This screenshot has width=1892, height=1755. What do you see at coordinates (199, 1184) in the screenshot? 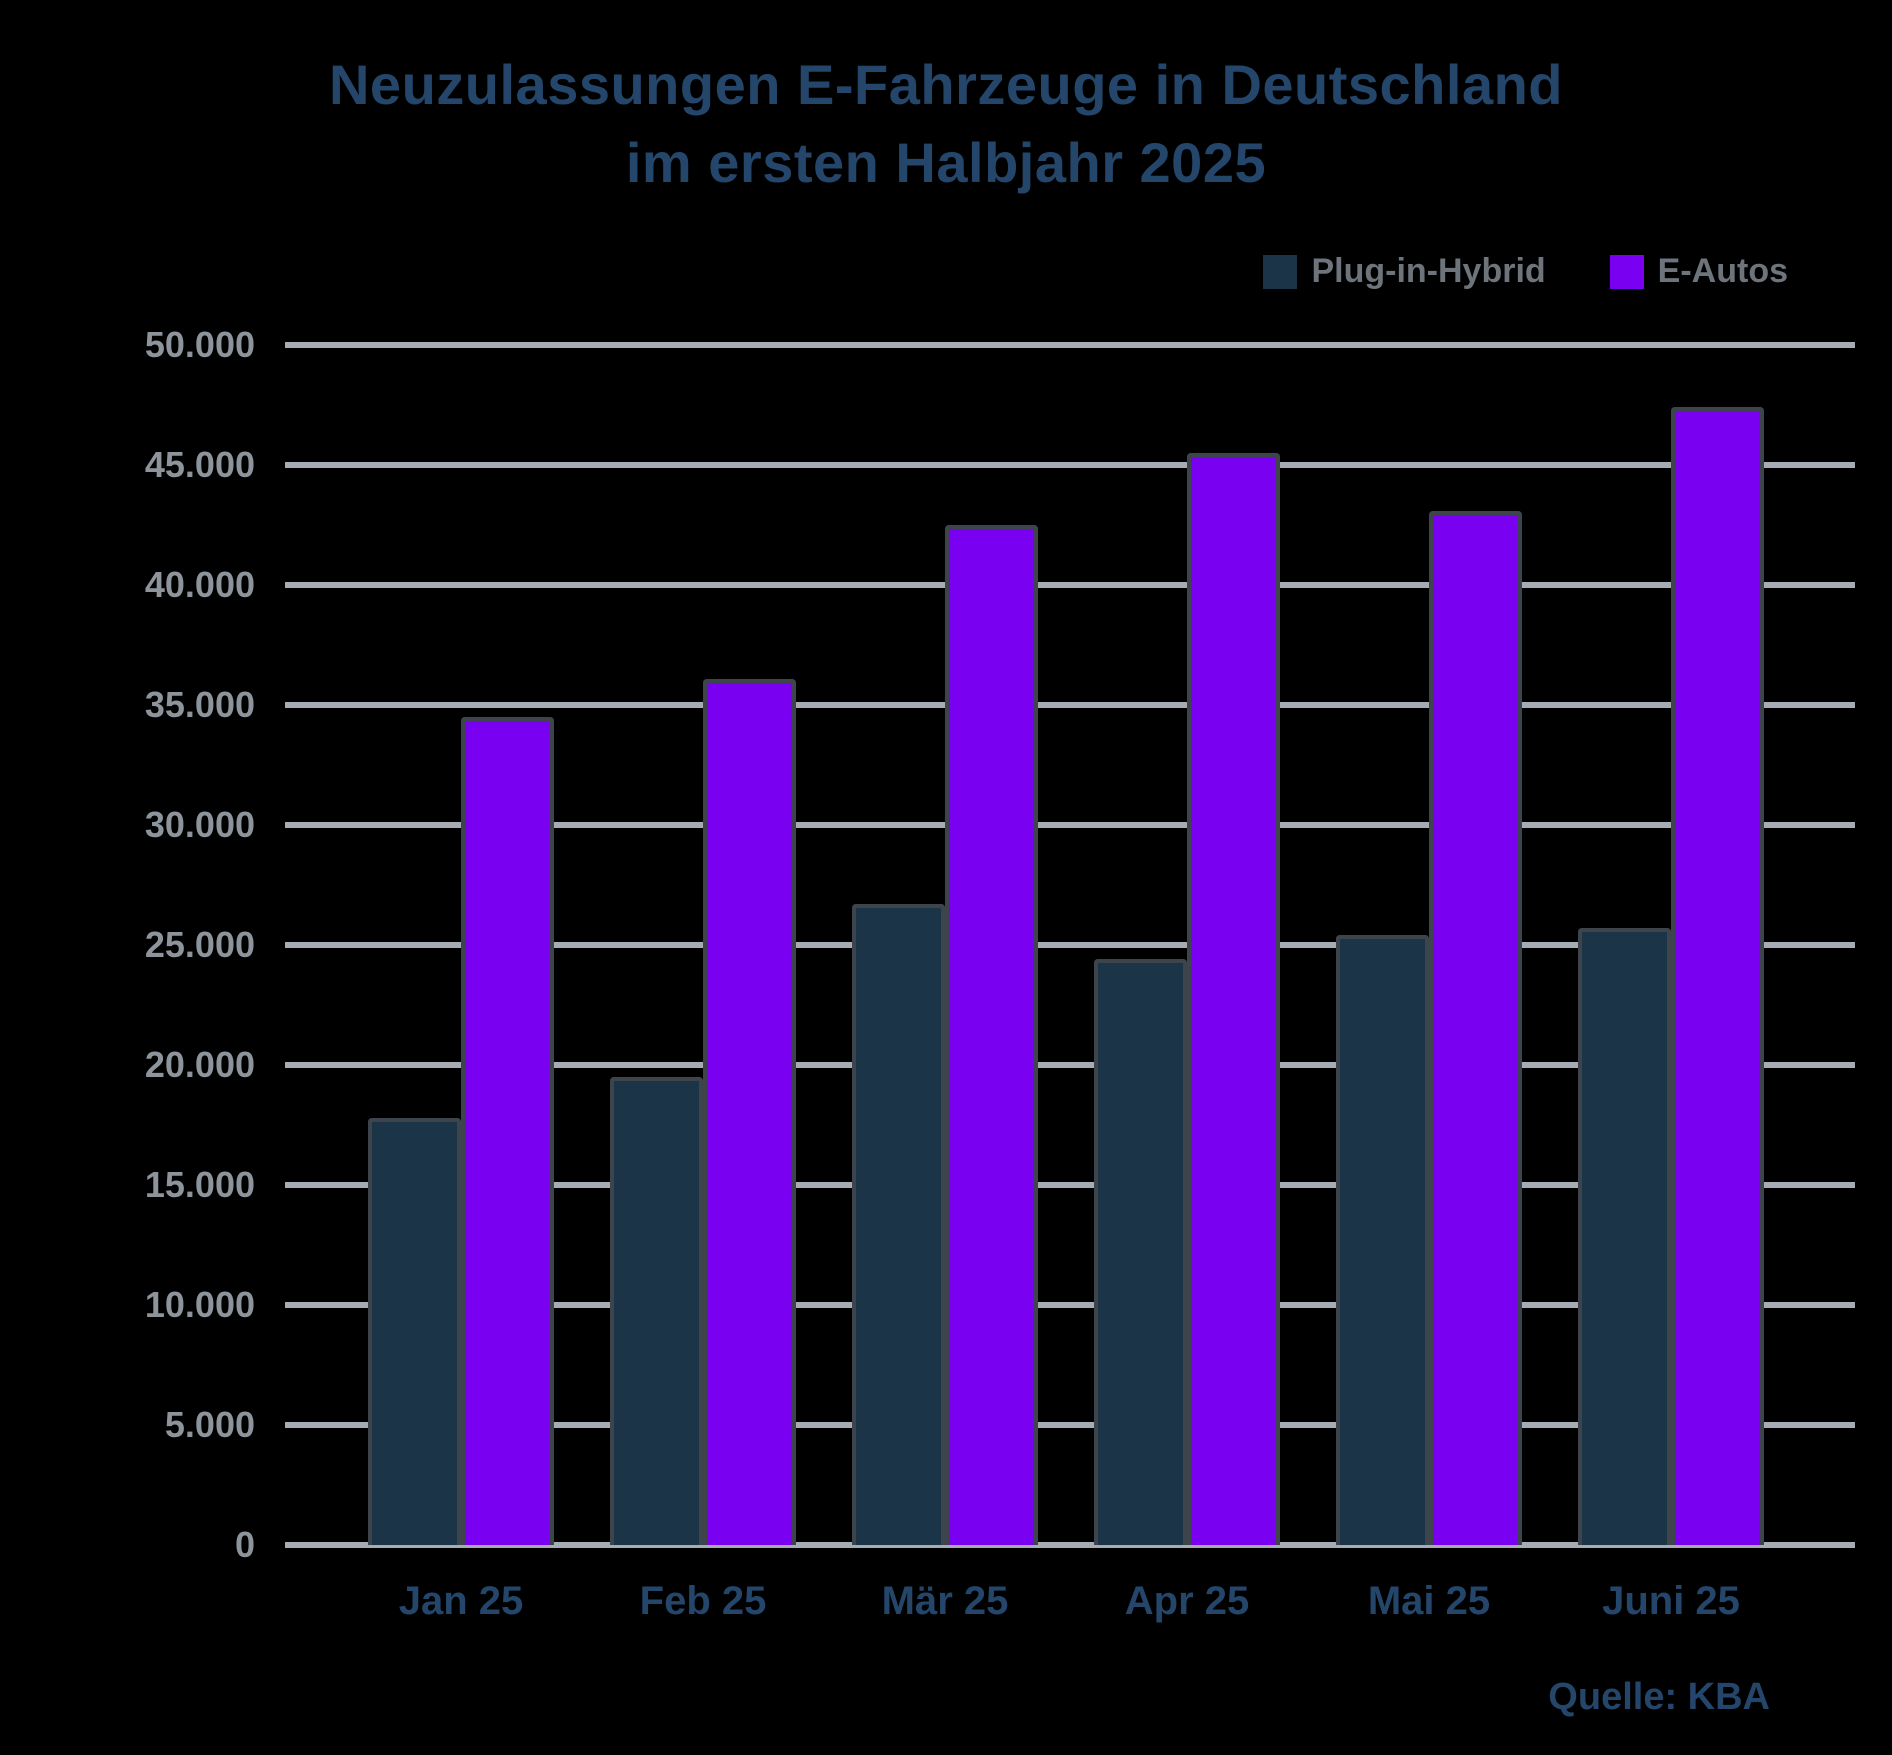
I see `y-axis-tick-label: 15.000` at bounding box center [199, 1184].